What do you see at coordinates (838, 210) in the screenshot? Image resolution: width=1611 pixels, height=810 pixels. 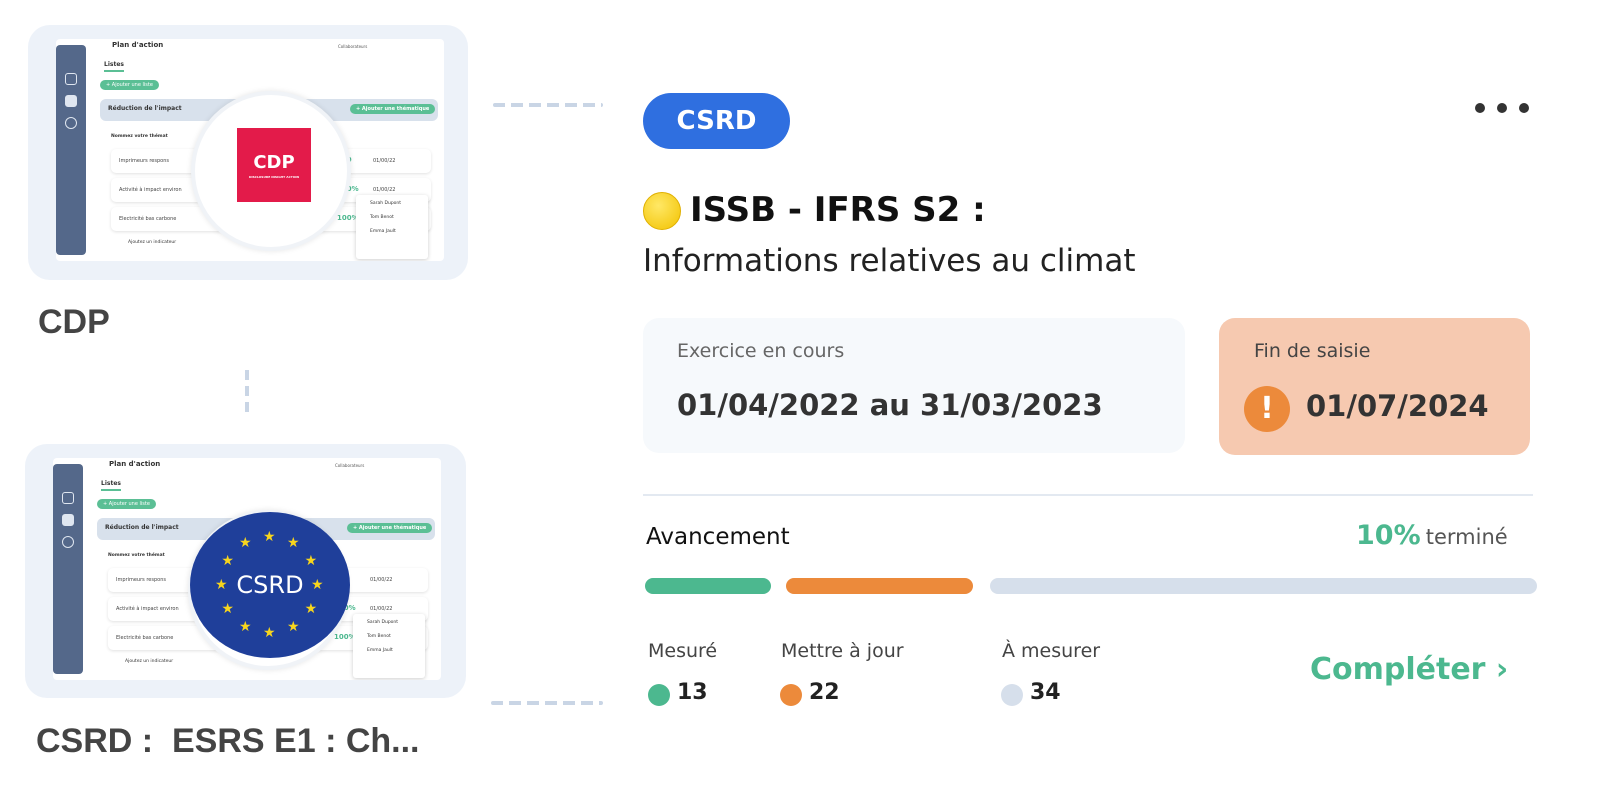 I see `page-title: ISSB - IFRS S2 :` at bounding box center [838, 210].